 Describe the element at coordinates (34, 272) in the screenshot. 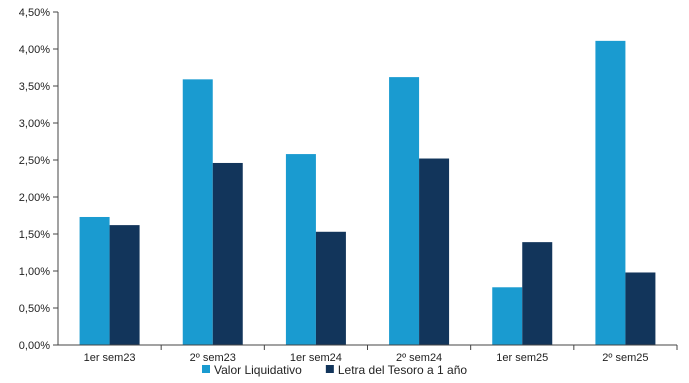

I see `y-tick-label: 1,00%` at that location.